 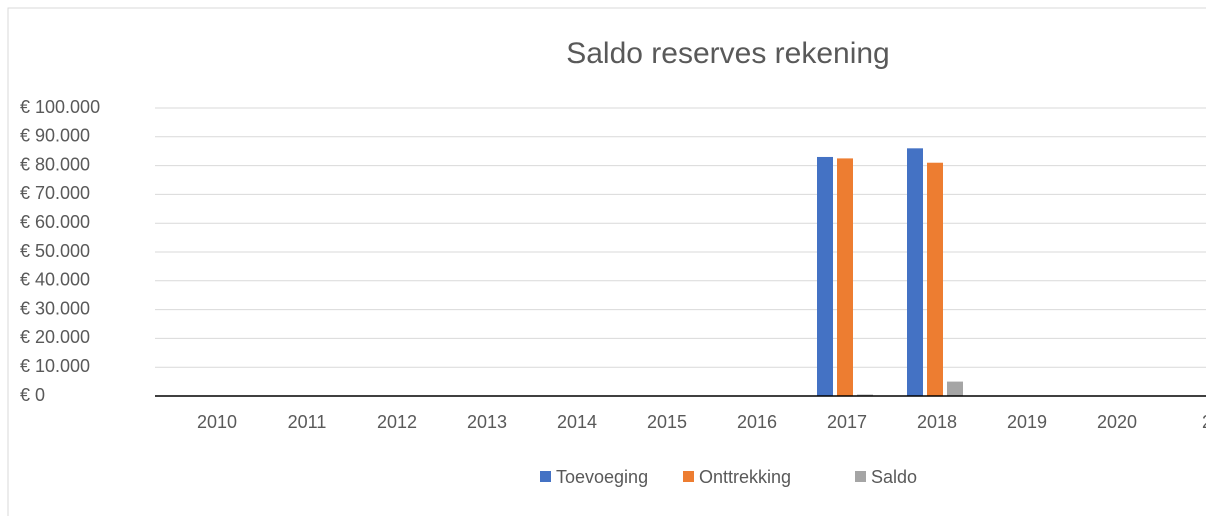 I want to click on legend-label: Onttrekking, so click(x=745, y=477).